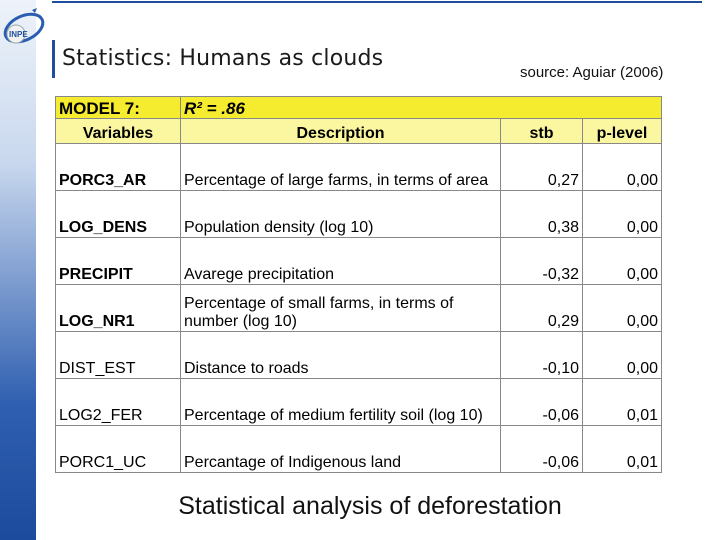 Image resolution: width=720 pixels, height=540 pixels. What do you see at coordinates (118, 214) in the screenshot?
I see `variable-cell: LOG_DENS` at bounding box center [118, 214].